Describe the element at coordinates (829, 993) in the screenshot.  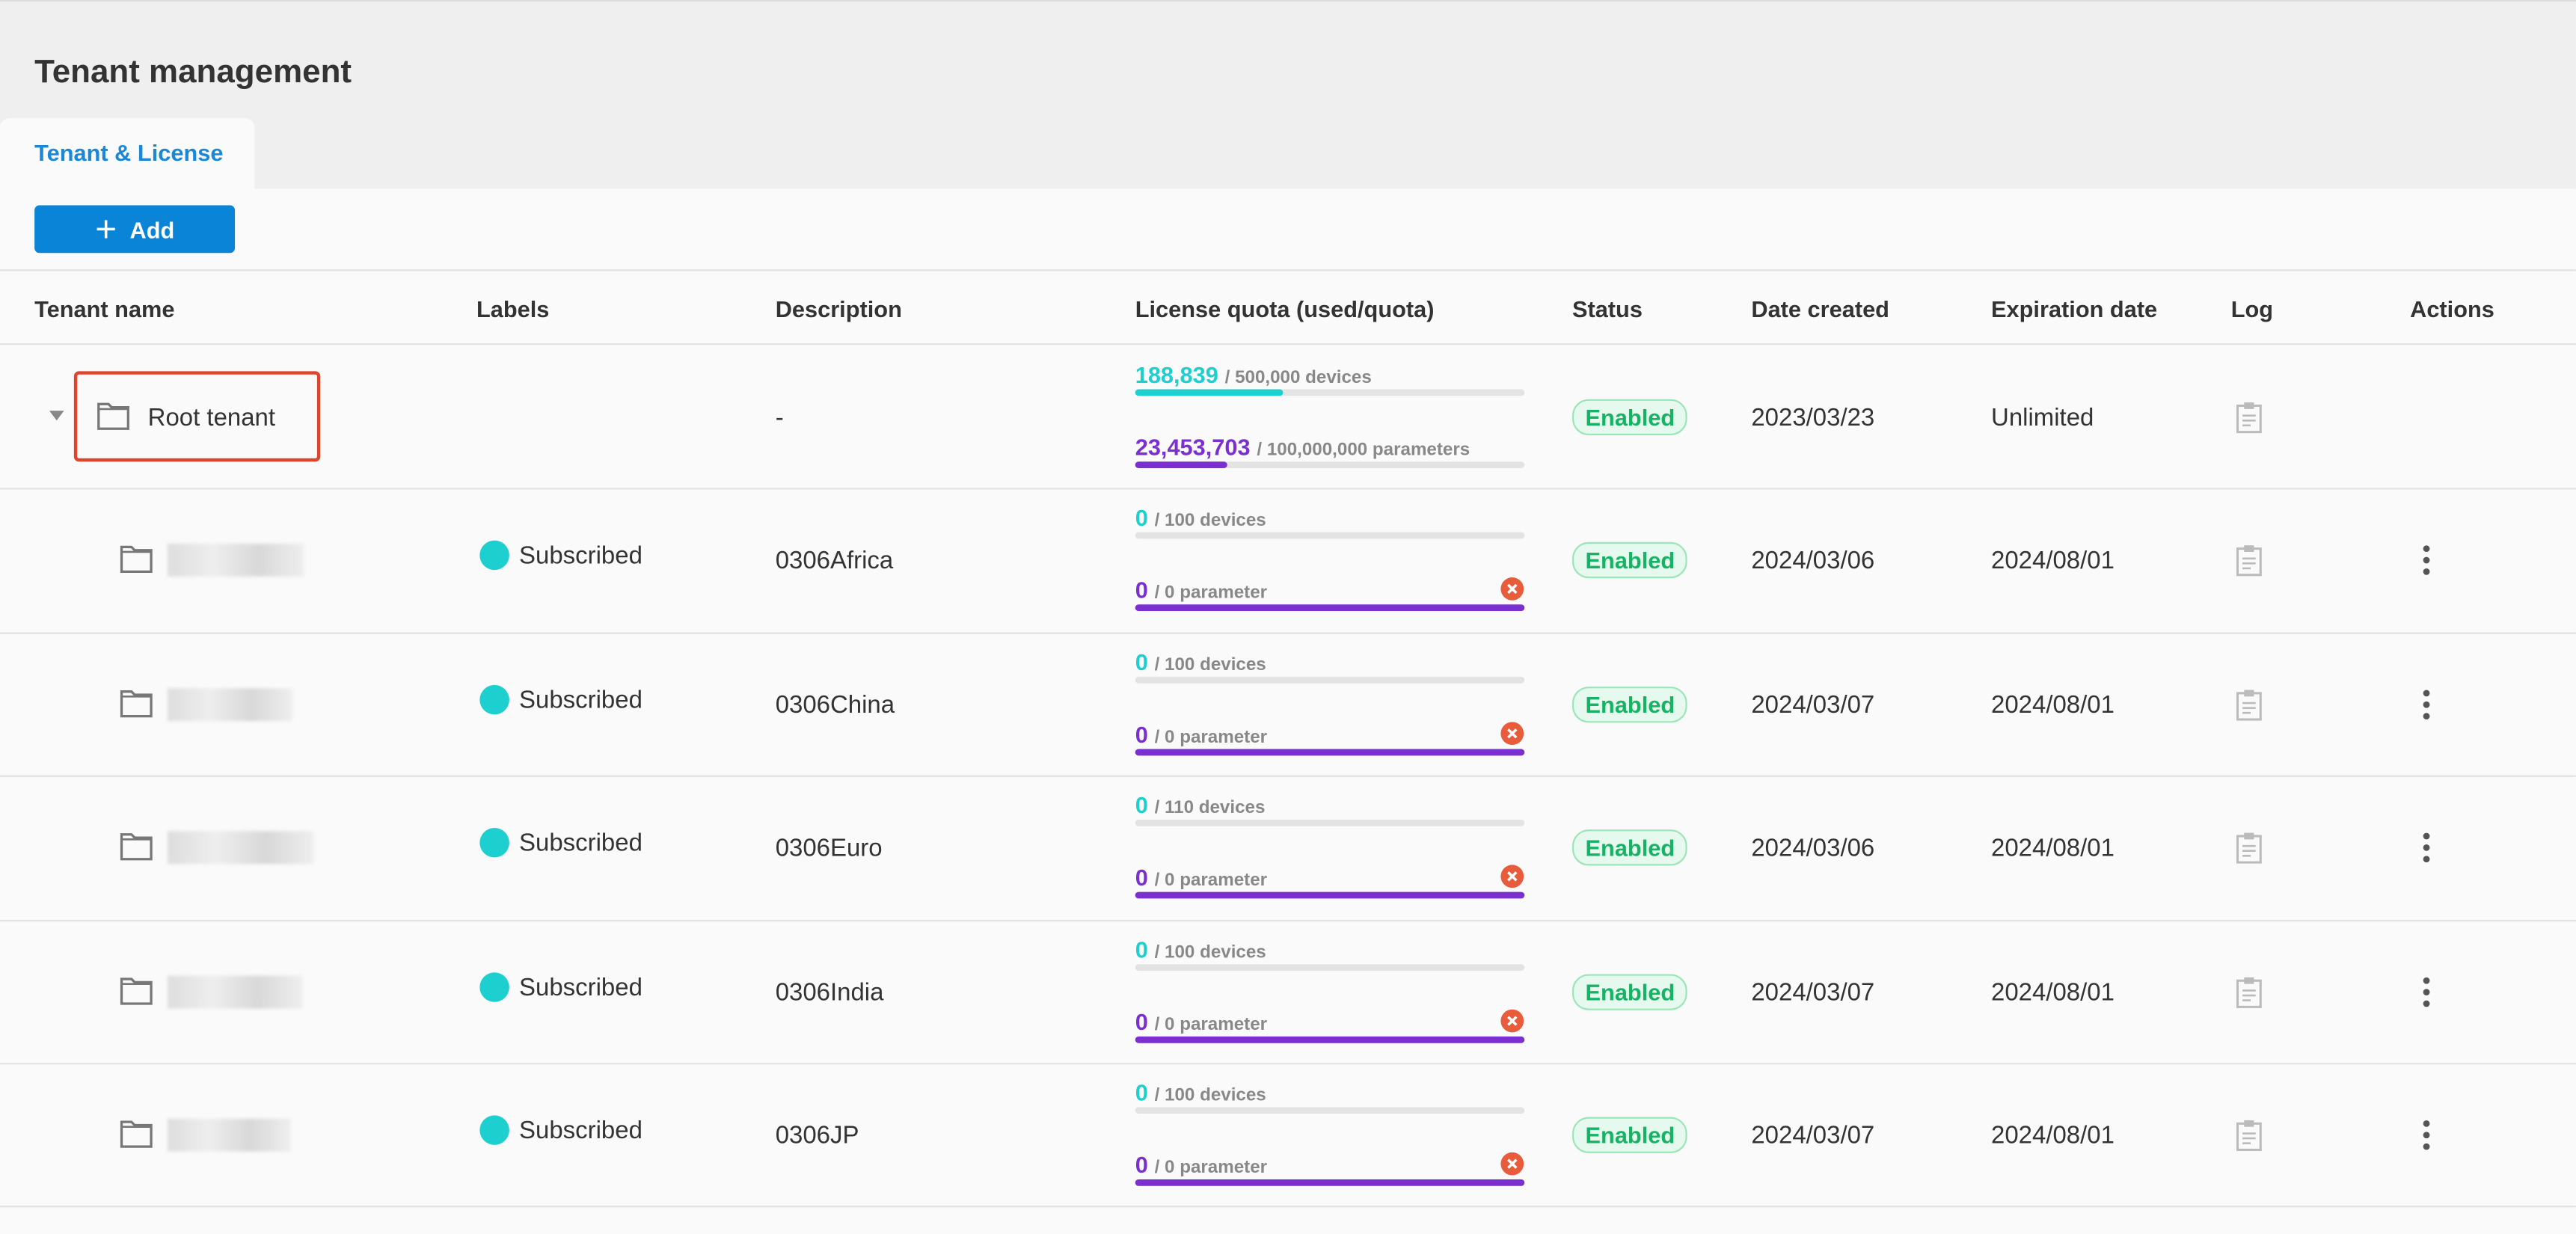
I see `description: 0306India` at that location.